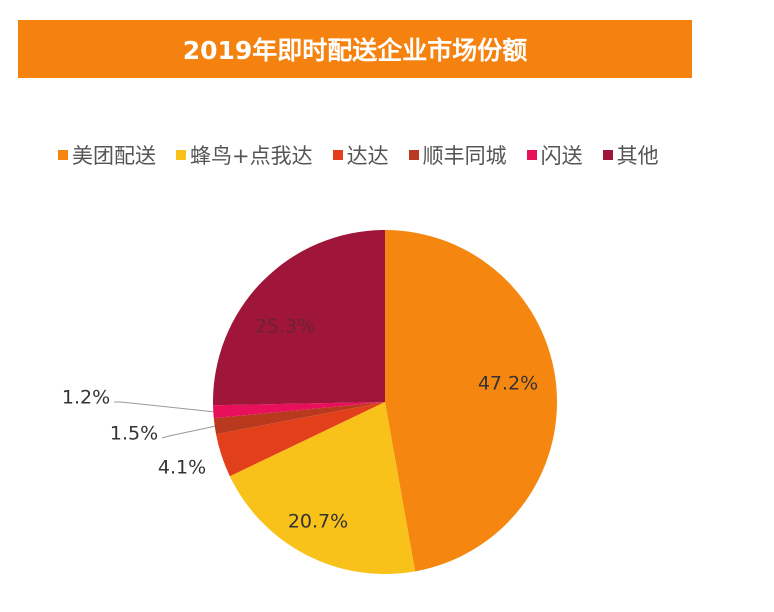 The width and height of the screenshot is (774, 612). I want to click on data-label: 1.2%, so click(86, 398).